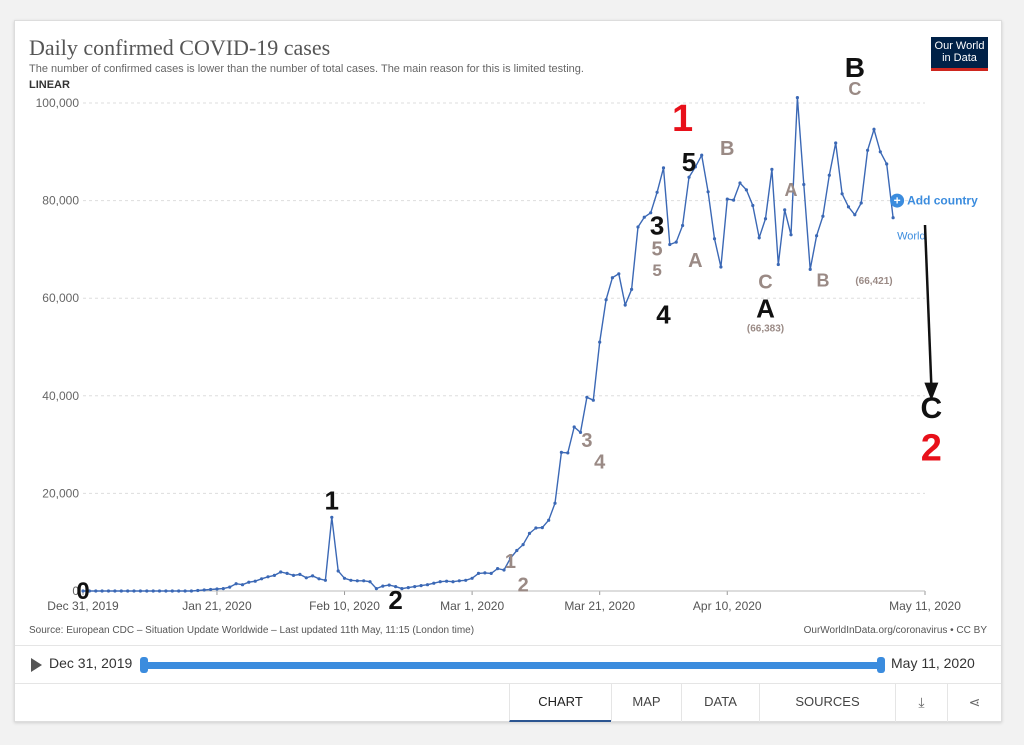 Image resolution: width=1024 pixels, height=745 pixels. Describe the element at coordinates (36, 665) in the screenshot. I see `play-icon` at that location.